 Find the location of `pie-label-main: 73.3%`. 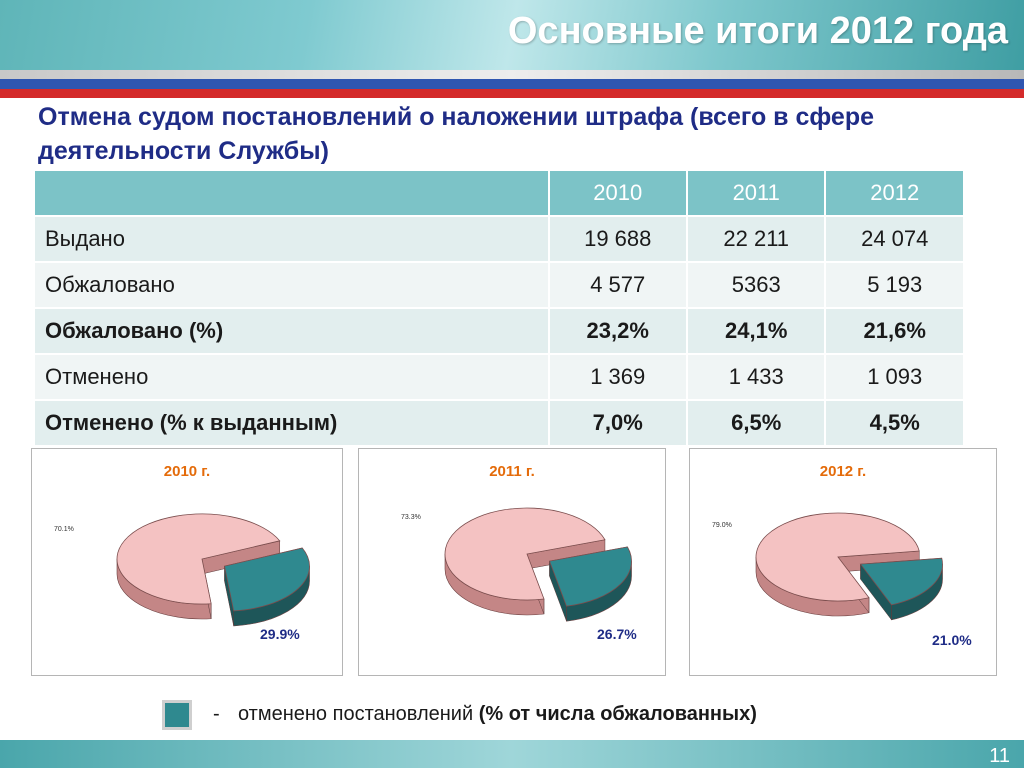

pie-label-main: 73.3% is located at coordinates (411, 517).